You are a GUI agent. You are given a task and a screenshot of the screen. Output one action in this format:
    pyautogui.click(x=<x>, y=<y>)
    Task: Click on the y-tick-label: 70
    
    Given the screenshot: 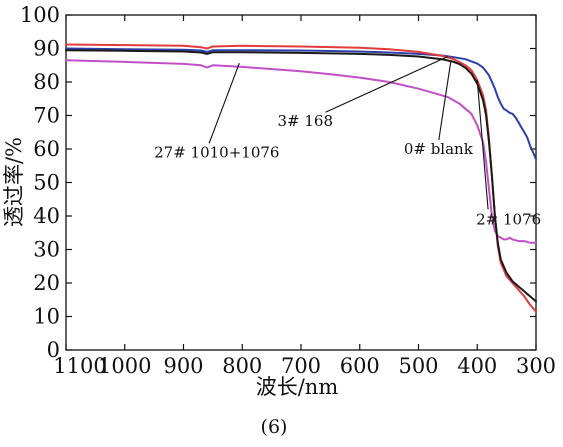 What is the action you would take?
    pyautogui.click(x=46, y=116)
    